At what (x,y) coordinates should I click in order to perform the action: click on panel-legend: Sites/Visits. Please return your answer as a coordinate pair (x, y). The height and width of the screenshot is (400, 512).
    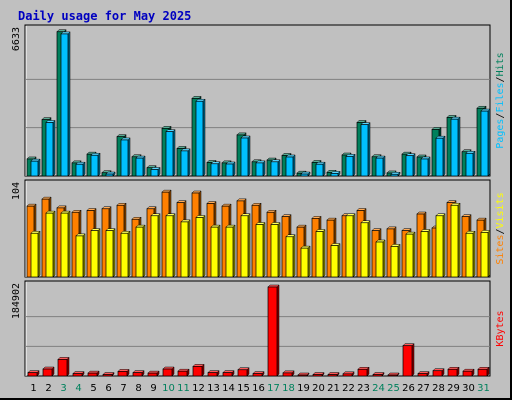
    Looking at the image, I should click on (500, 228).